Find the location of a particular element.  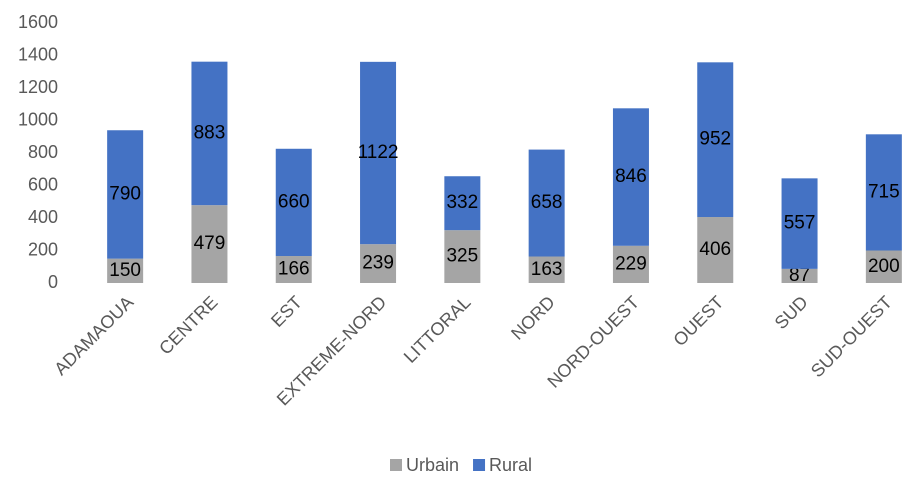

data-label: 239 is located at coordinates (378, 263).